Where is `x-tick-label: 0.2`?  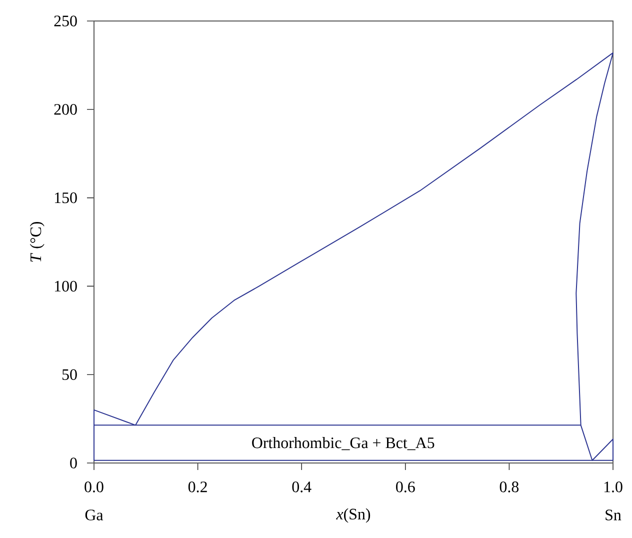 x-tick-label: 0.2 is located at coordinates (197, 487).